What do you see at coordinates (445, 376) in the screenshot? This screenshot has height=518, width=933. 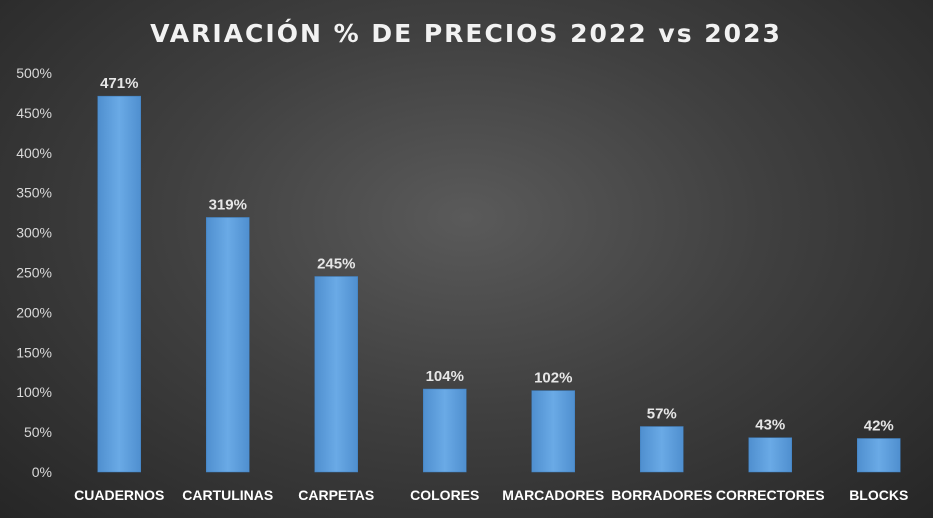 I see `data-label: 104%` at bounding box center [445, 376].